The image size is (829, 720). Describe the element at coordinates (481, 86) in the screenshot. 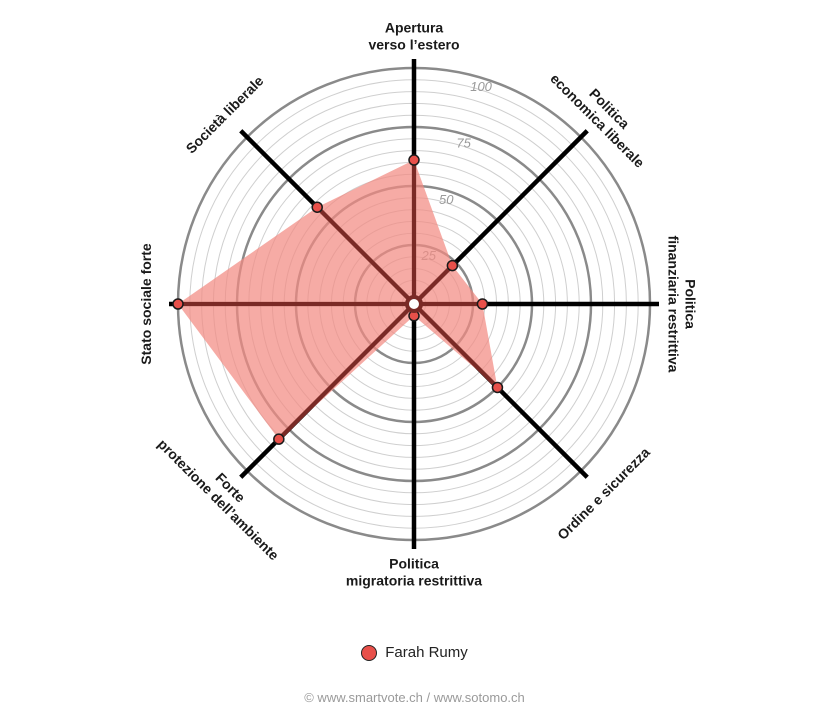

I see `tick-label: 100` at that location.